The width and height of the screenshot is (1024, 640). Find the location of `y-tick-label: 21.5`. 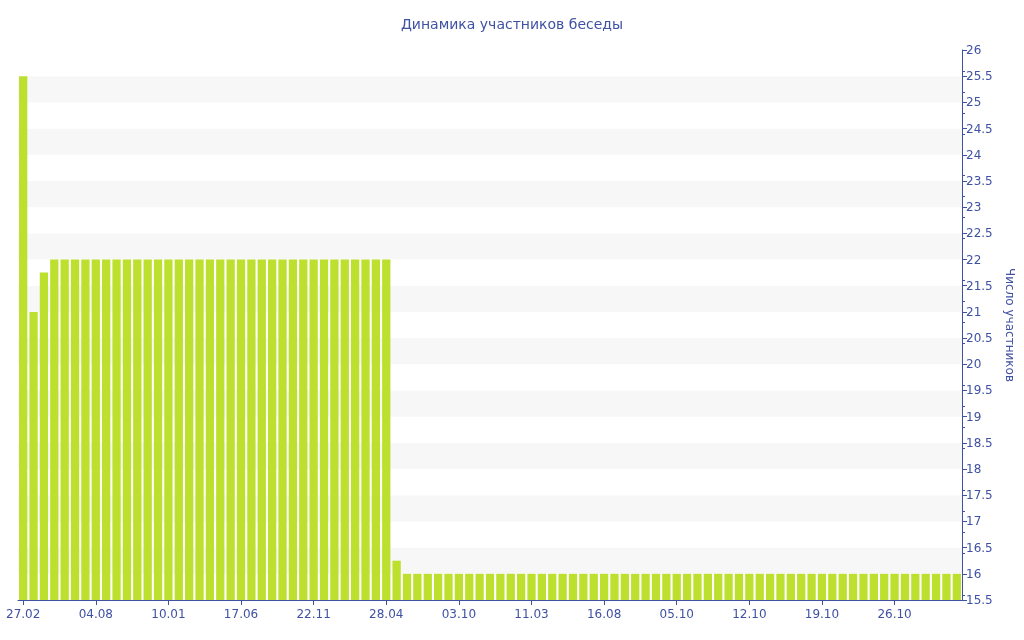

y-tick-label: 21.5 is located at coordinates (979, 285).